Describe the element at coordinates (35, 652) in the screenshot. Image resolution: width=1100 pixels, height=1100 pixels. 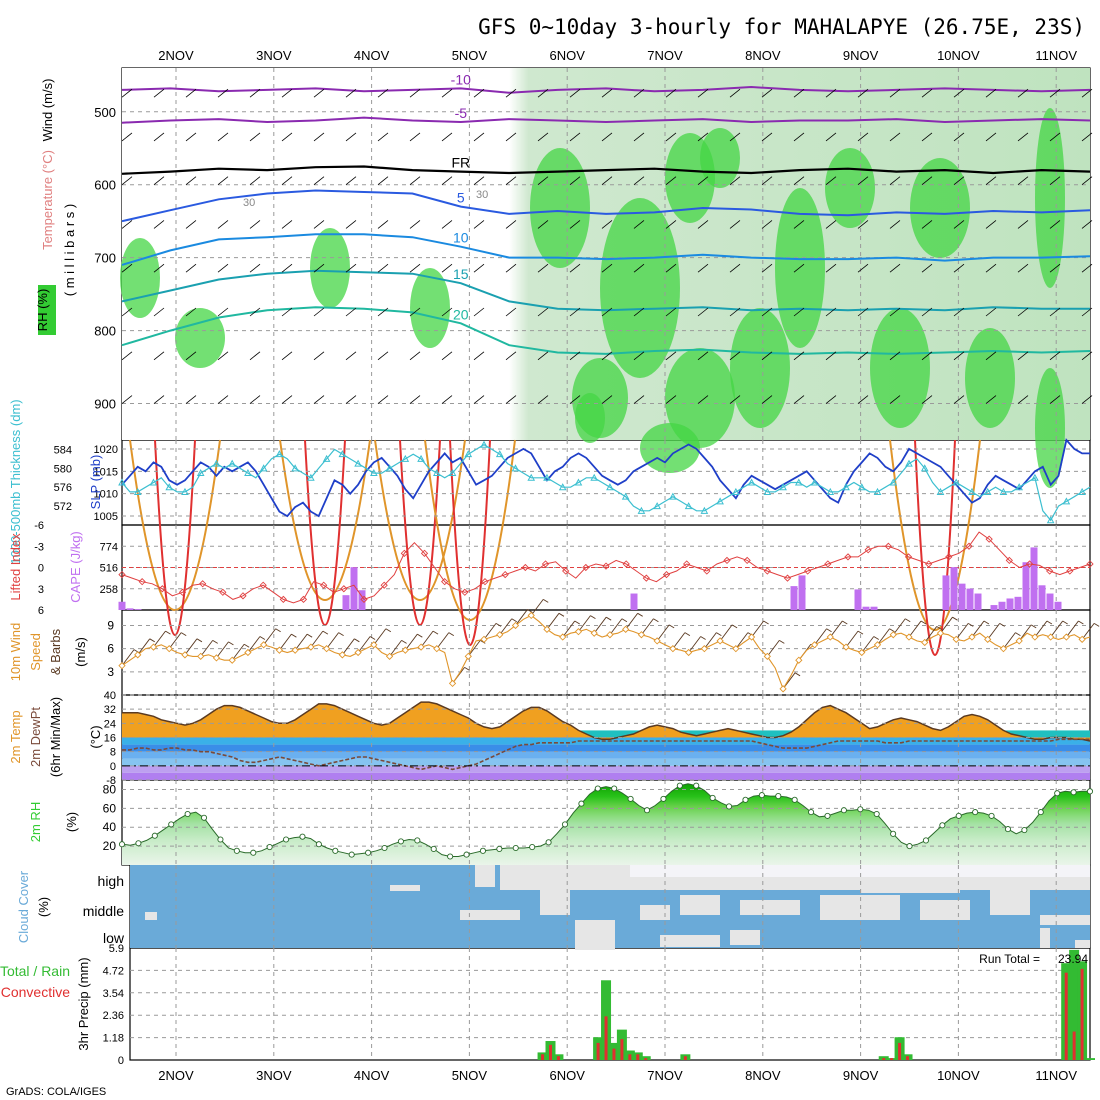
I see `ylabel-wind-2: Speed` at that location.